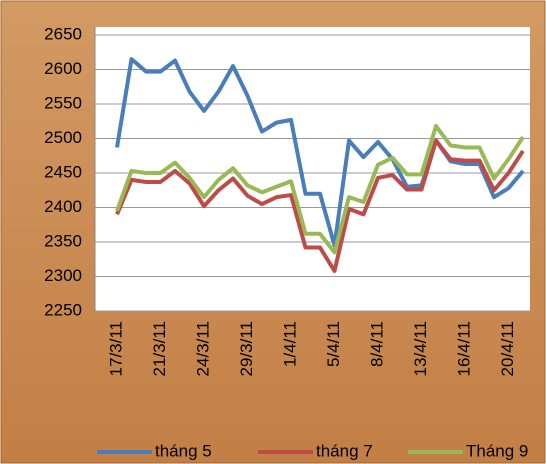  Describe the element at coordinates (202, 348) in the screenshot. I see `x-tick-label: 24/3/11` at that location.